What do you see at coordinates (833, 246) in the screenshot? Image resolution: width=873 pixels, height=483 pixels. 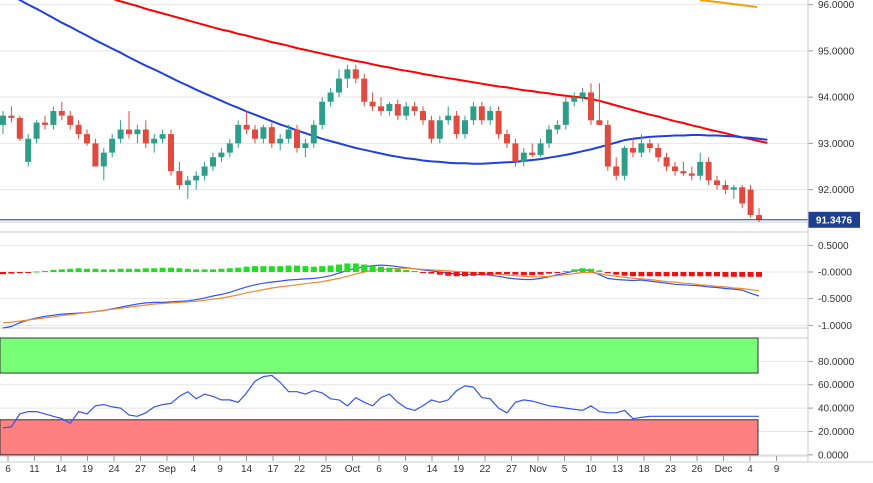 I see `macd-tick-label: 0.5000` at bounding box center [833, 246].